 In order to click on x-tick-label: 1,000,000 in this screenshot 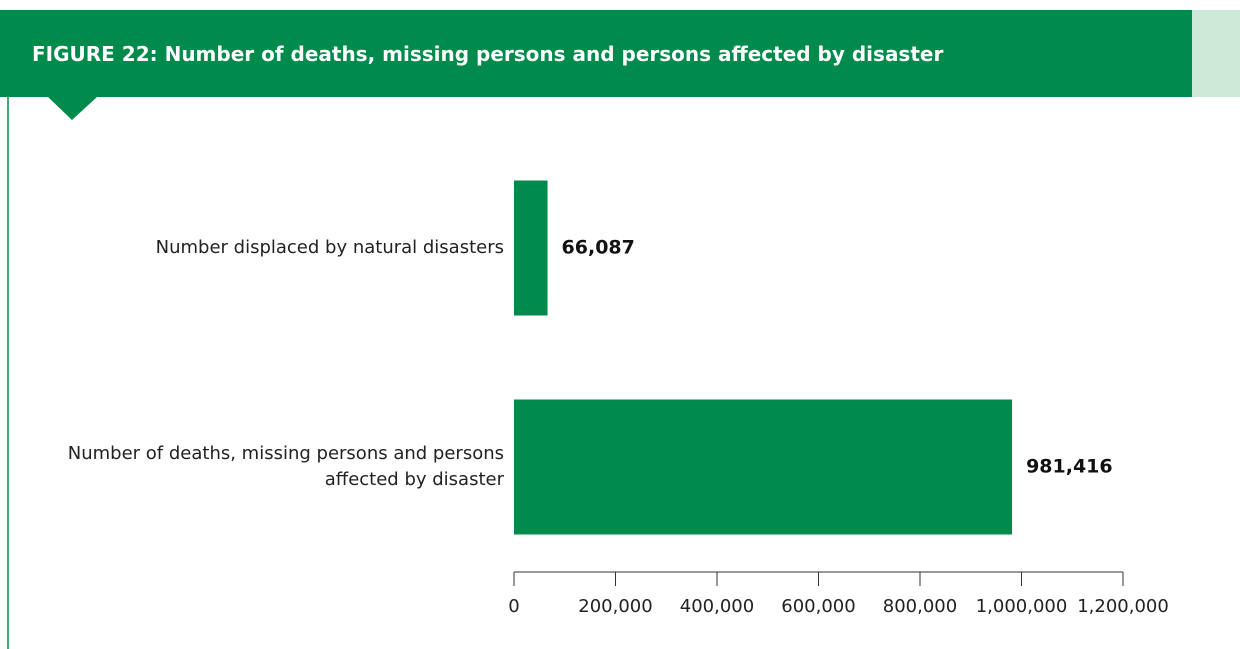, I will do `click(1022, 606)`.